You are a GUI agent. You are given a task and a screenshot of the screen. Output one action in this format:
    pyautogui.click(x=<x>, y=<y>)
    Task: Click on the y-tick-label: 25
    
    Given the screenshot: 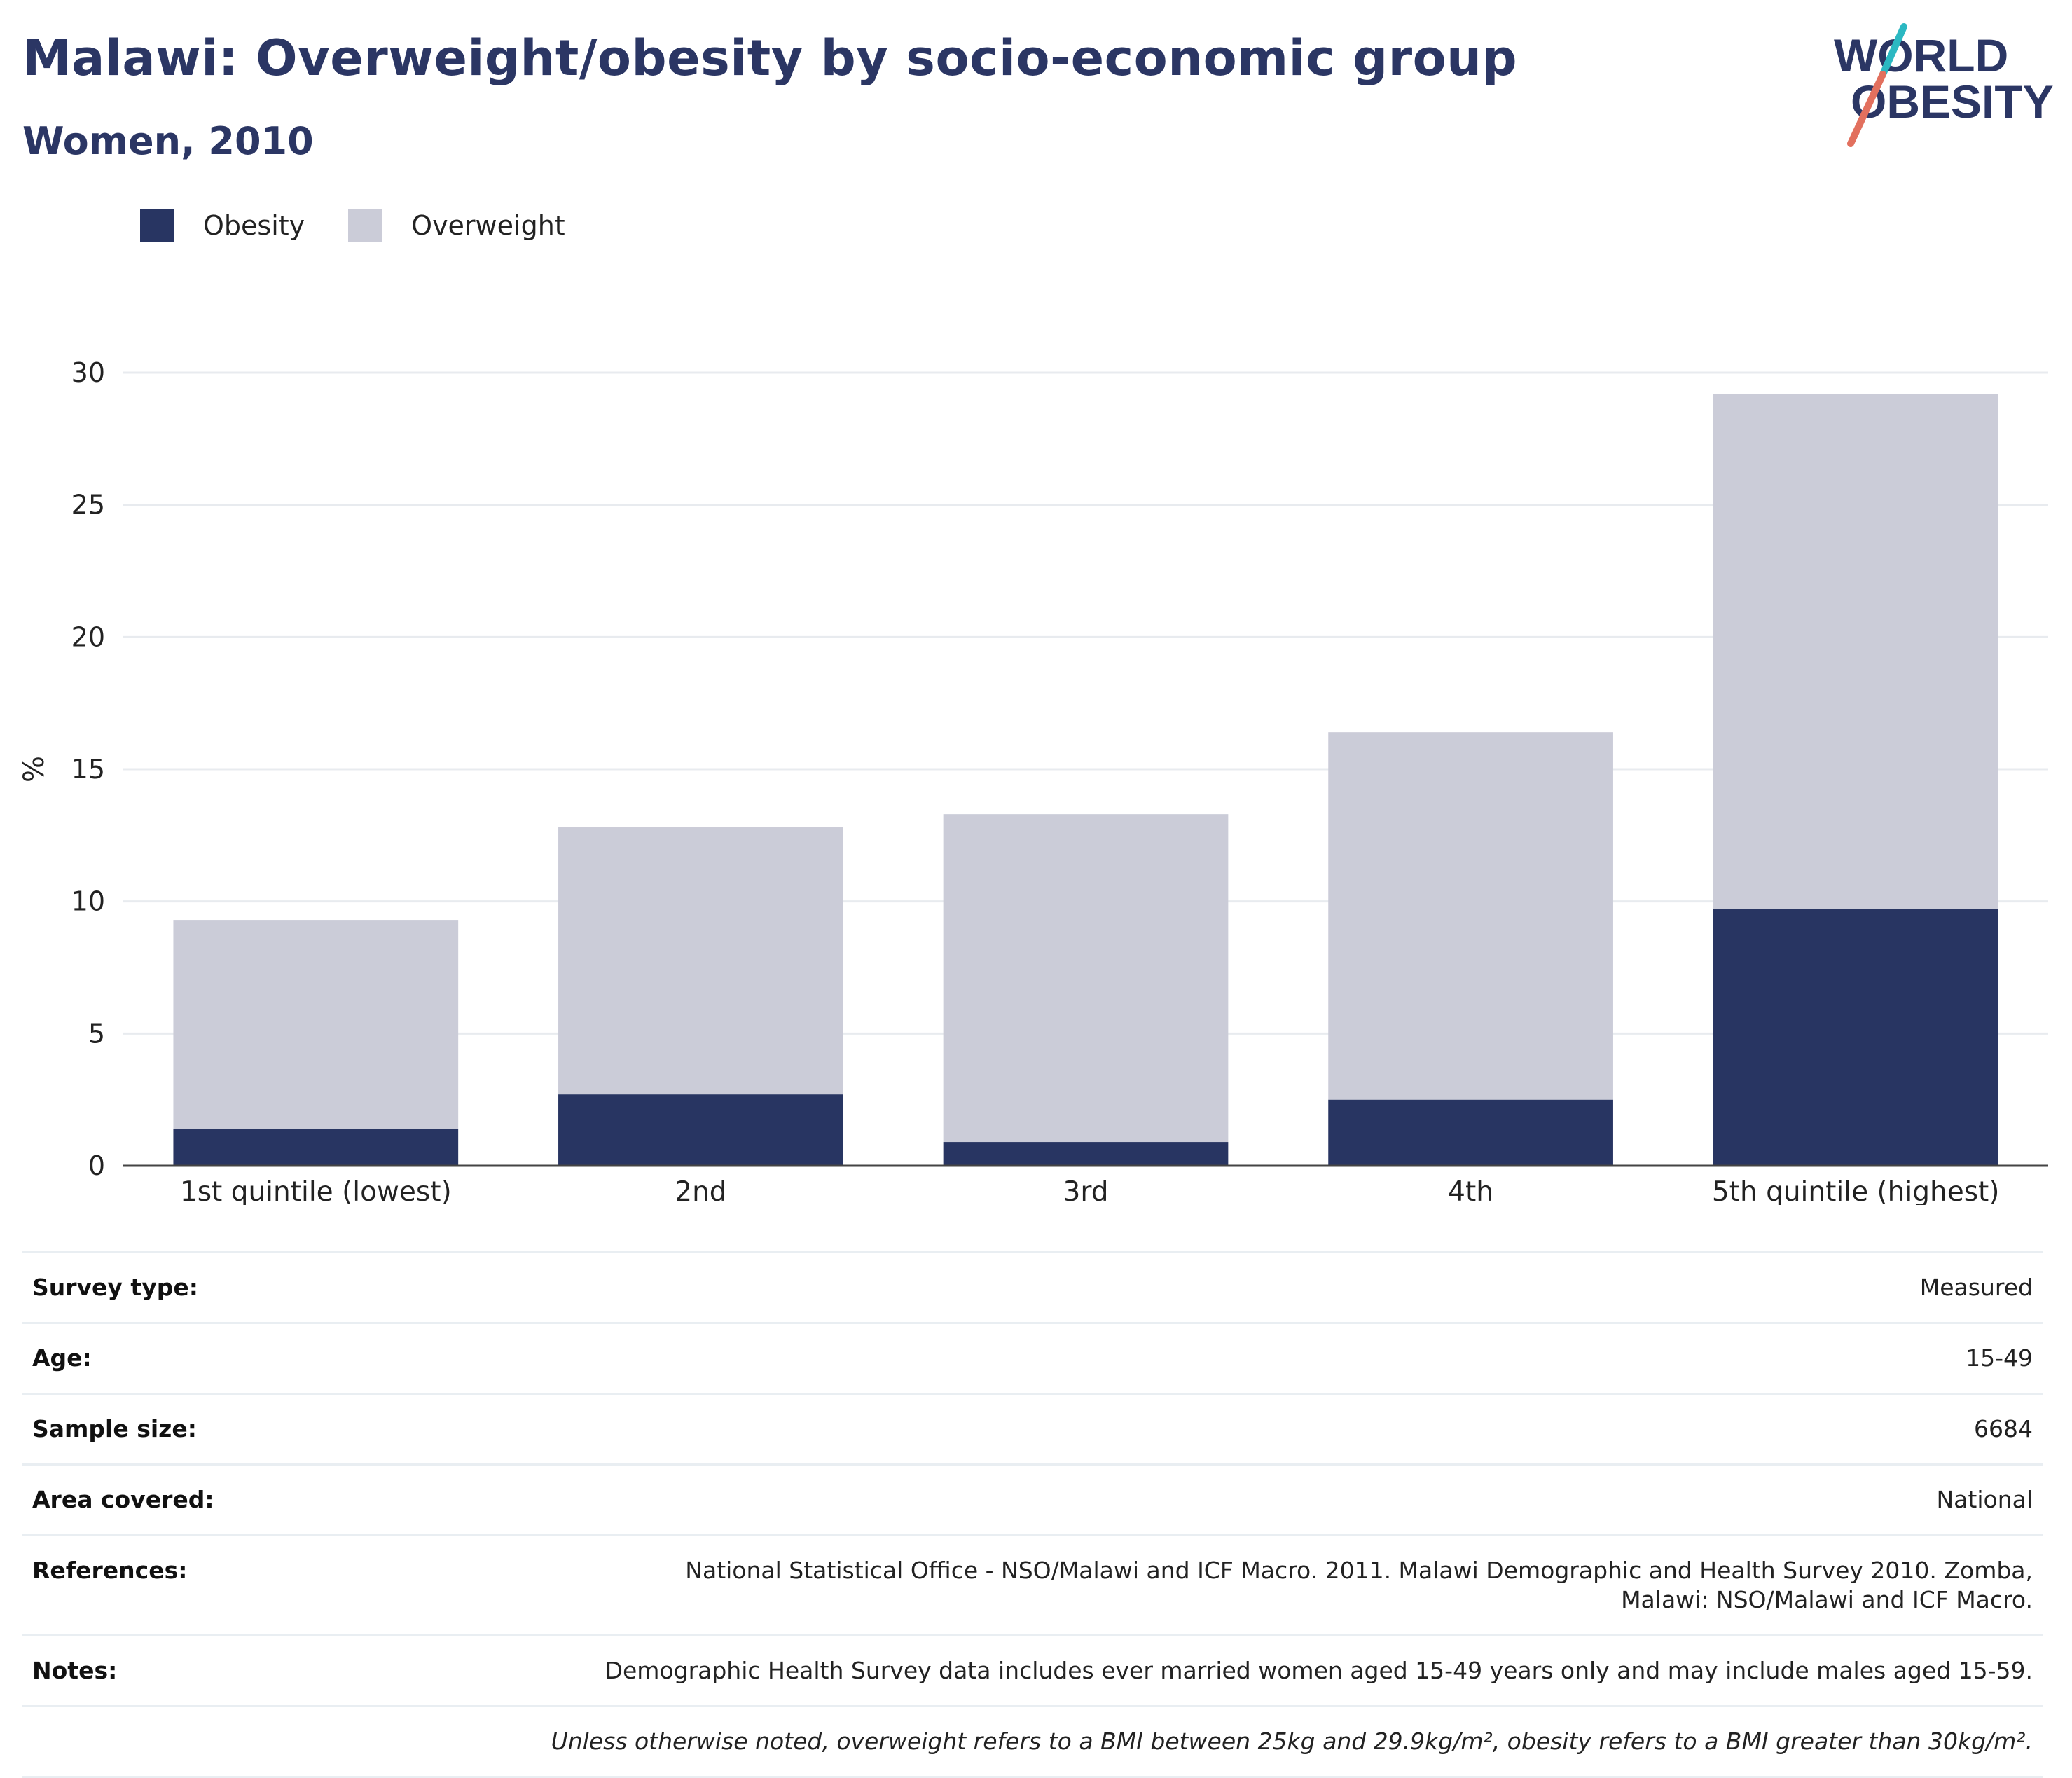 What is the action you would take?
    pyautogui.click(x=88, y=505)
    